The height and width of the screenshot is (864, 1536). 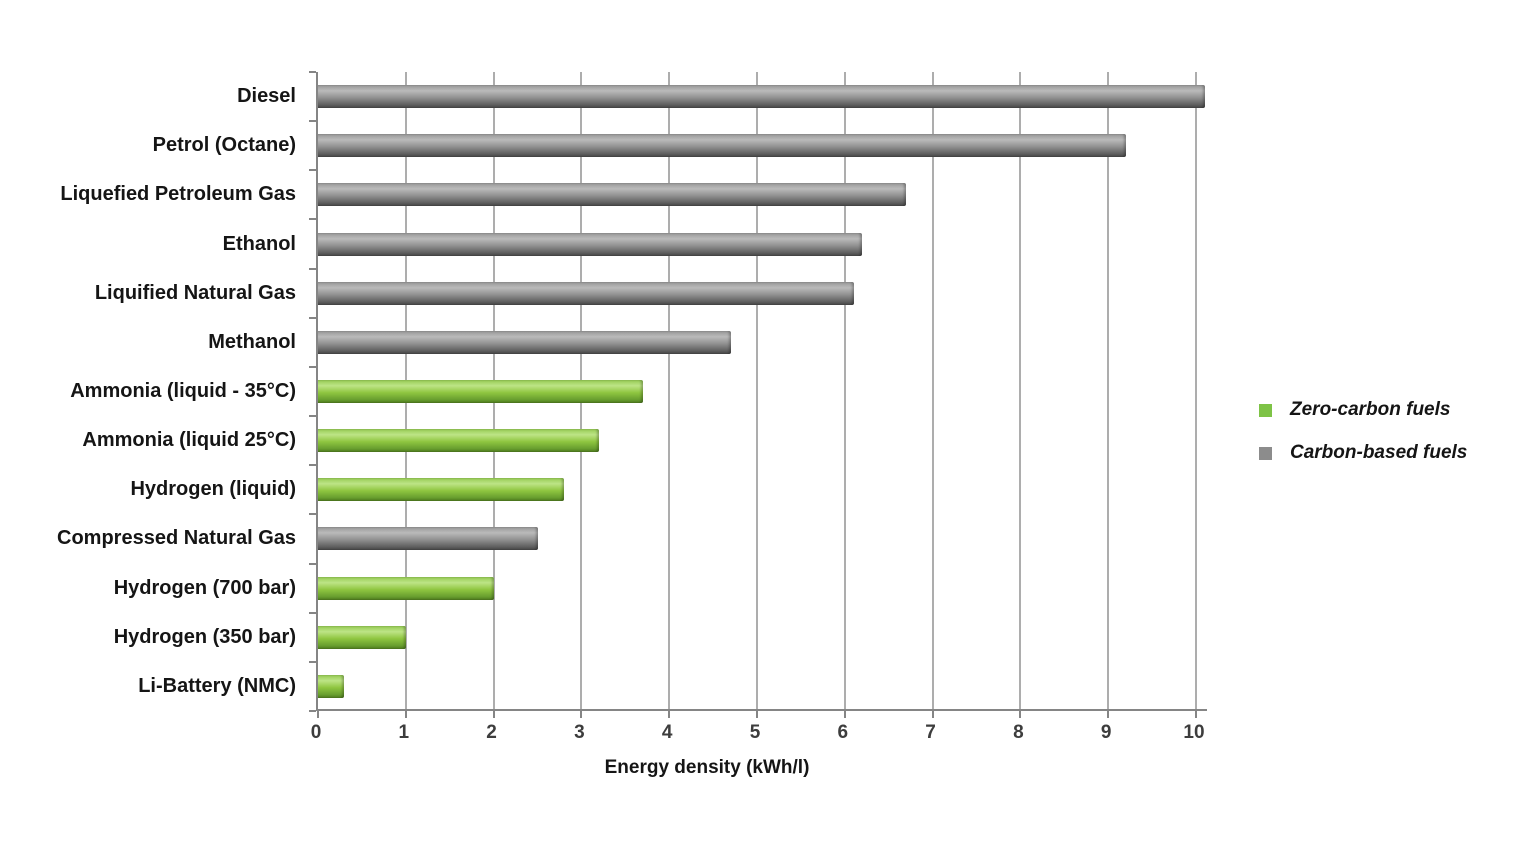 I want to click on x-axis-title: Energy density (kWh/l), so click(x=707, y=767).